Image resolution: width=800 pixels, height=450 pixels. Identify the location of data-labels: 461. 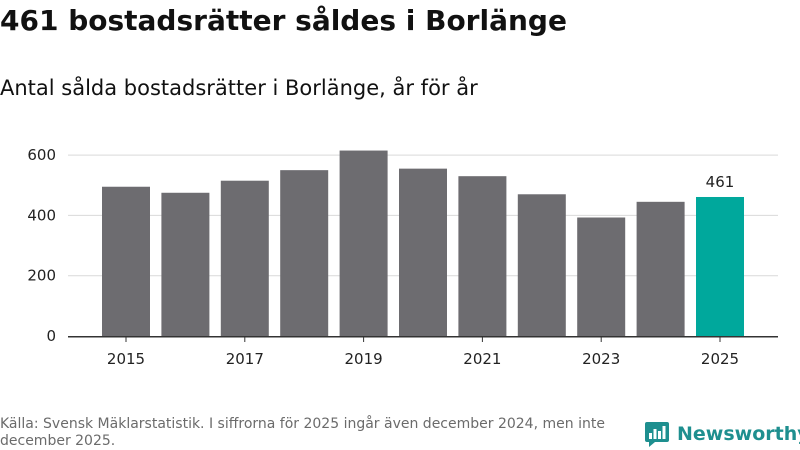
(720, 182).